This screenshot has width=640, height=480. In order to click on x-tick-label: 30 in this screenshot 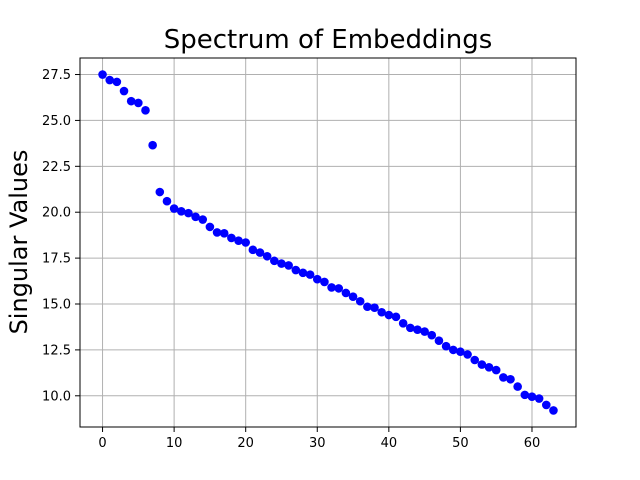, I will do `click(317, 443)`.